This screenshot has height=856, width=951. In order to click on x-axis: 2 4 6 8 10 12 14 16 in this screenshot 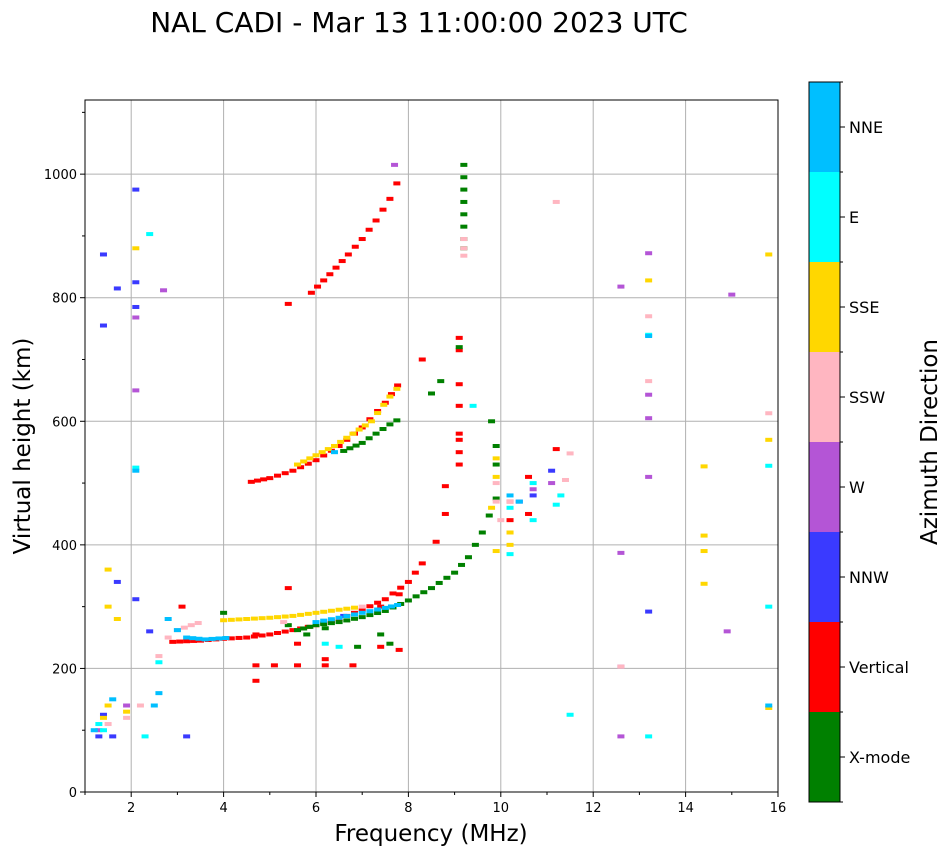, I will do `click(435, 804)`.